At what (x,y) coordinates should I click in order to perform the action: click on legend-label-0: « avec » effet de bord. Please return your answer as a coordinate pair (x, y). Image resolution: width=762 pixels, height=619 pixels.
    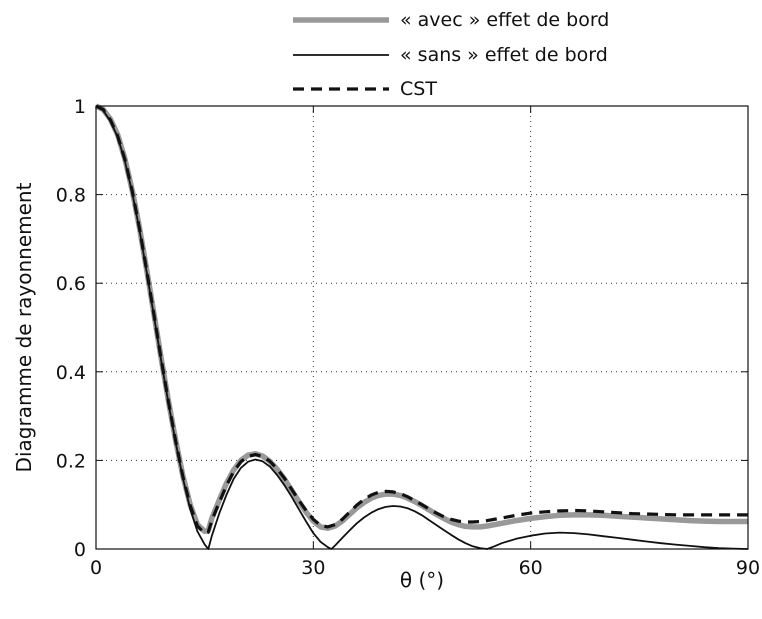
    Looking at the image, I should click on (504, 20).